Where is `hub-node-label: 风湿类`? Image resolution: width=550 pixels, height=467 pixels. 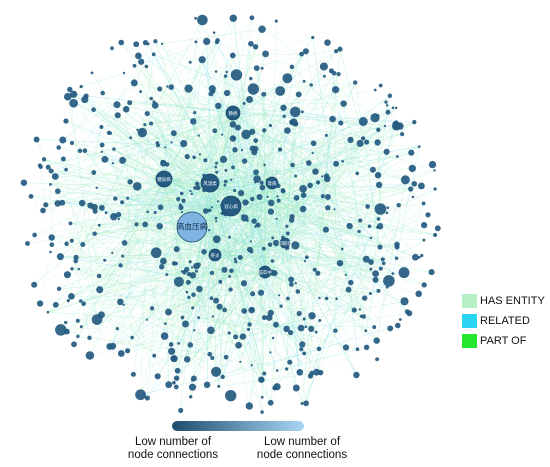
hub-node-label: 风湿类 is located at coordinates (210, 183).